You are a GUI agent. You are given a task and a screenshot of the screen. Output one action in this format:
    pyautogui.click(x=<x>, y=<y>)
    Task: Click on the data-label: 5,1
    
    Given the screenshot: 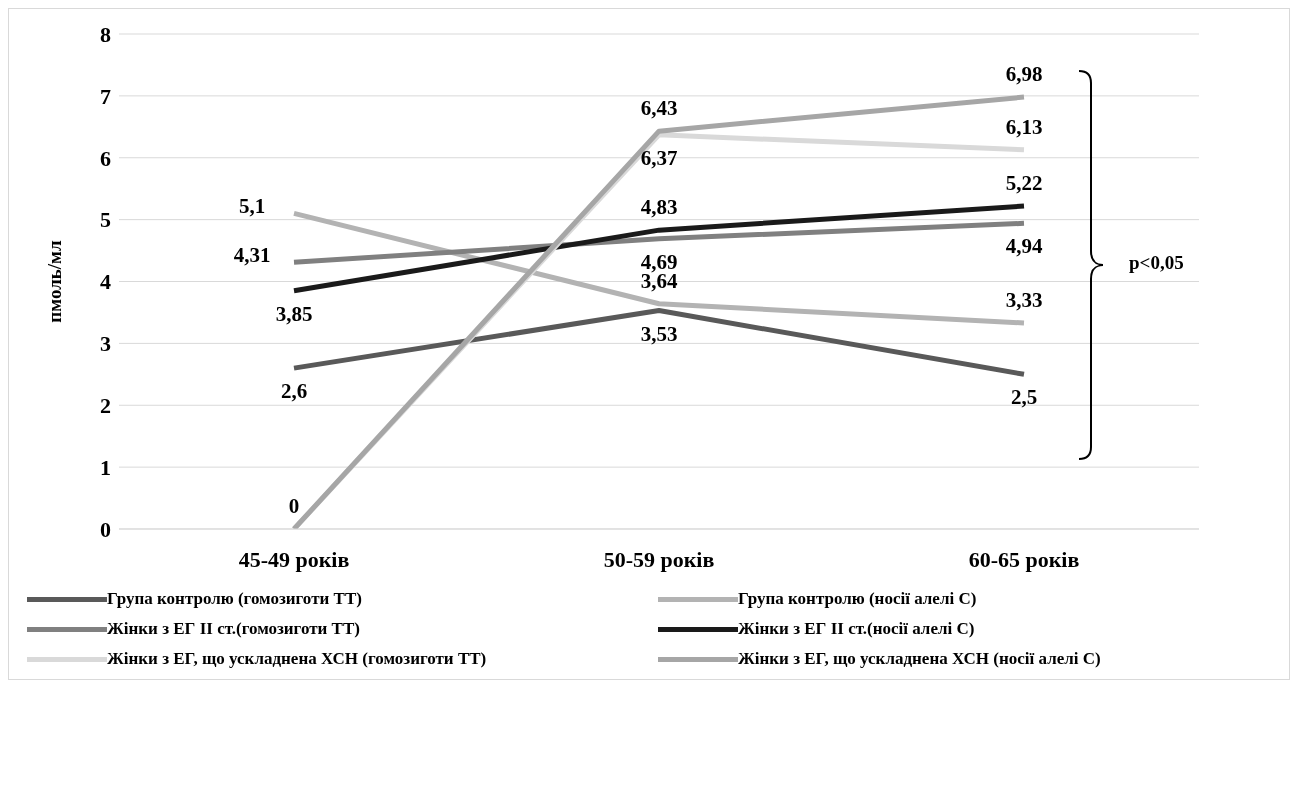 What is the action you would take?
    pyautogui.click(x=252, y=206)
    